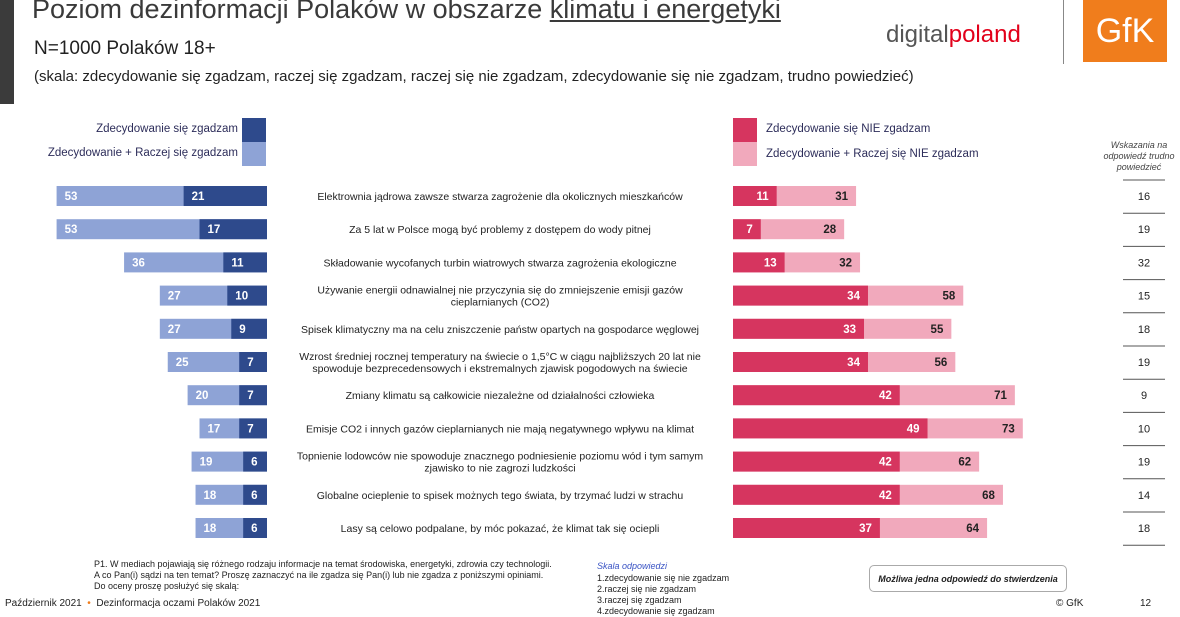 The image size is (1180, 617). Describe the element at coordinates (853, 363) in the screenshot. I see `label-disagree-strong: 34` at that location.